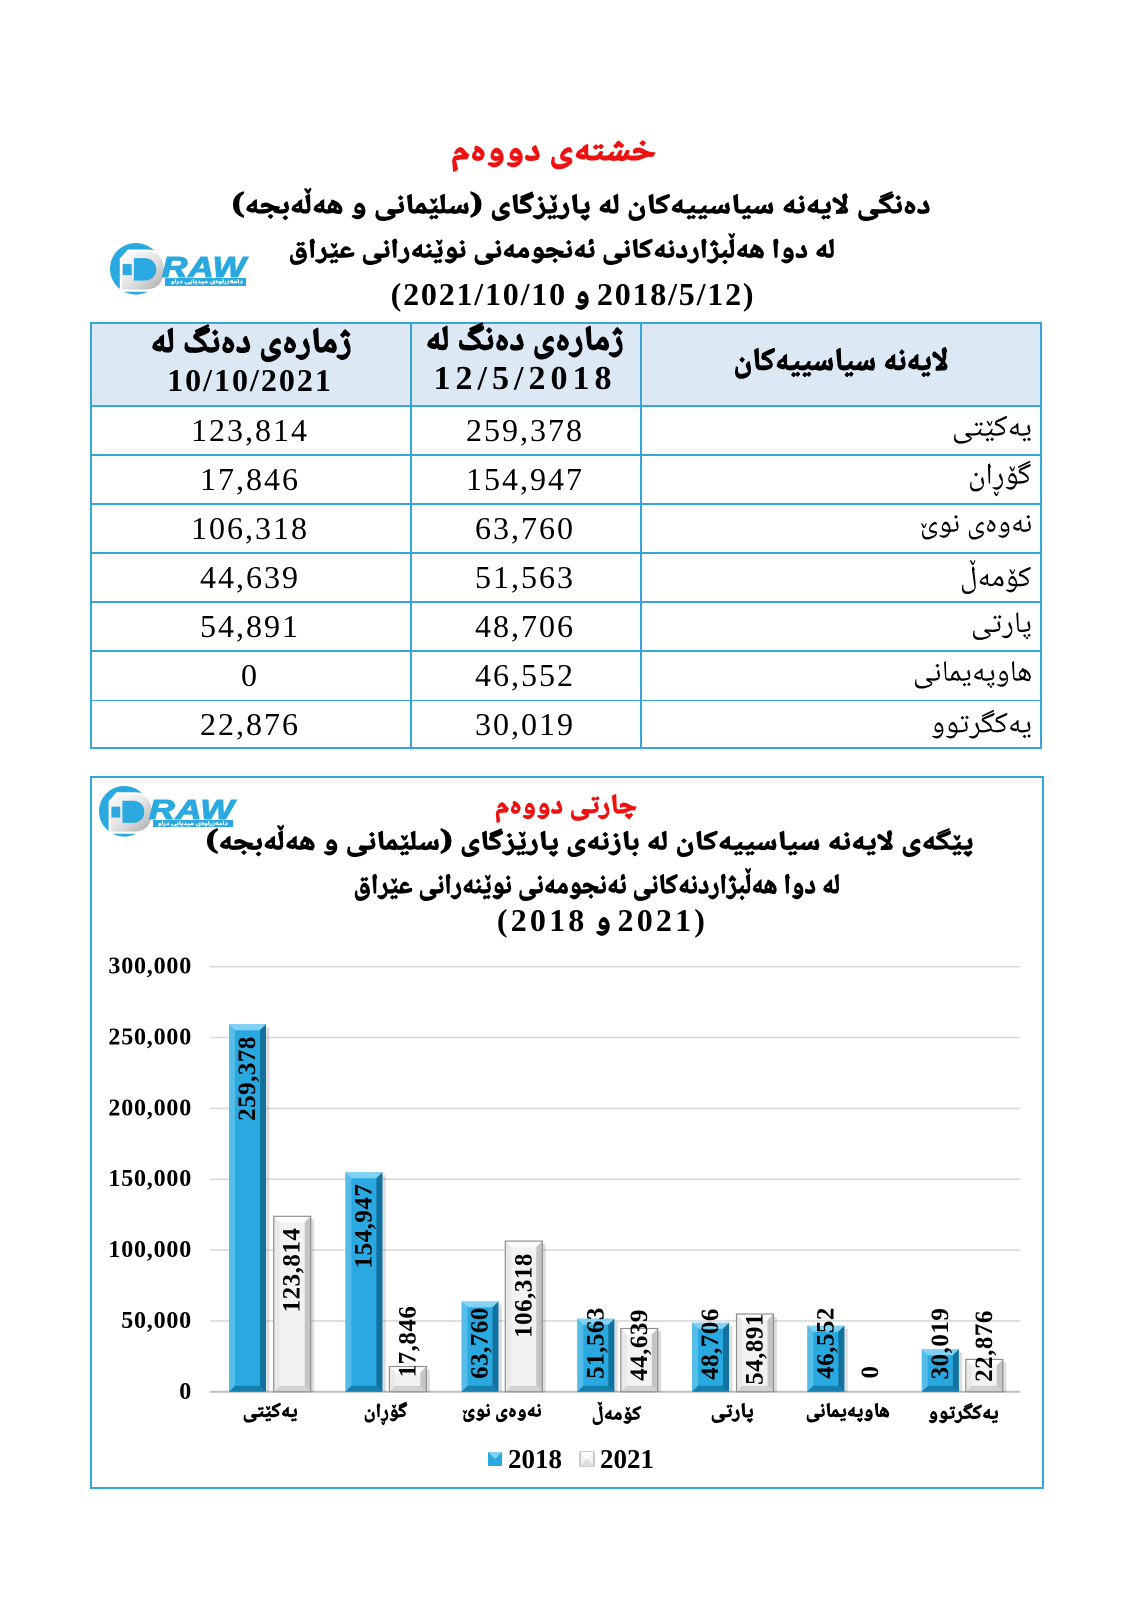 This screenshot has height=1600, width=1131. What do you see at coordinates (480, 1343) in the screenshot?
I see `svg-text: 63,760` at bounding box center [480, 1343].